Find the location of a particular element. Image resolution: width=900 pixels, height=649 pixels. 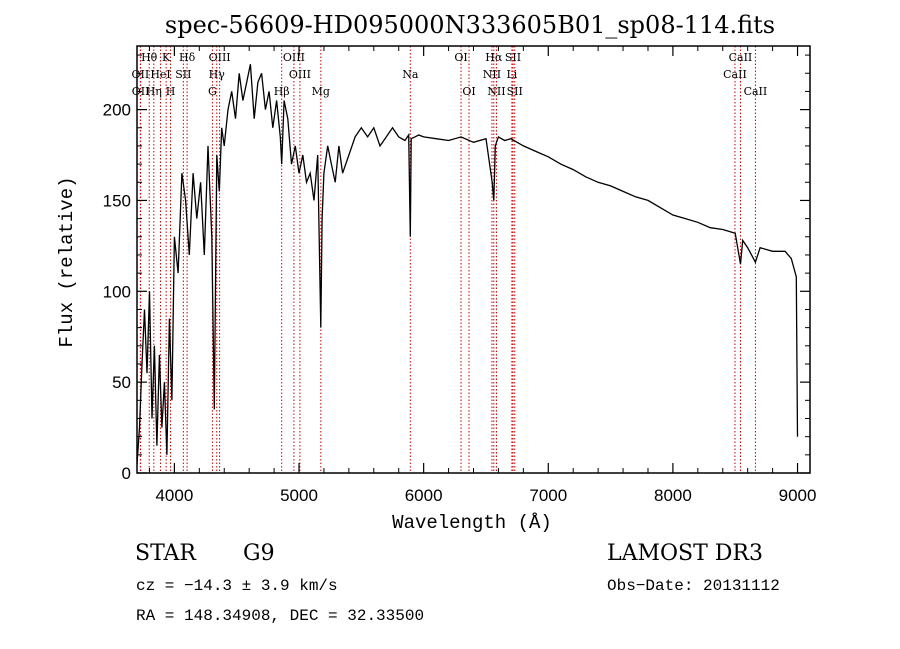

line-label-26: CaII is located at coordinates (735, 74).